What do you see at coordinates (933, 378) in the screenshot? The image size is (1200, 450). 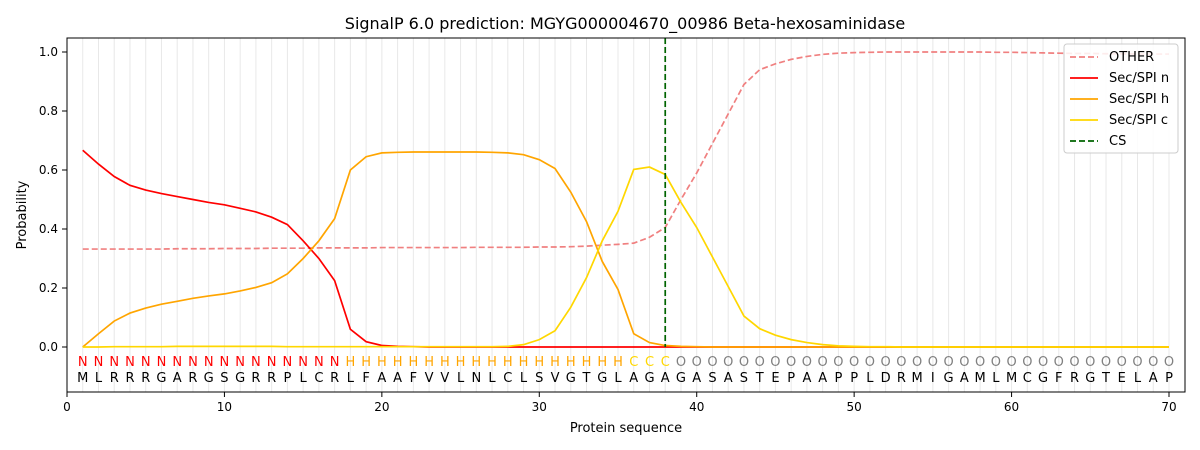 I see `residue-label: I` at bounding box center [933, 378].